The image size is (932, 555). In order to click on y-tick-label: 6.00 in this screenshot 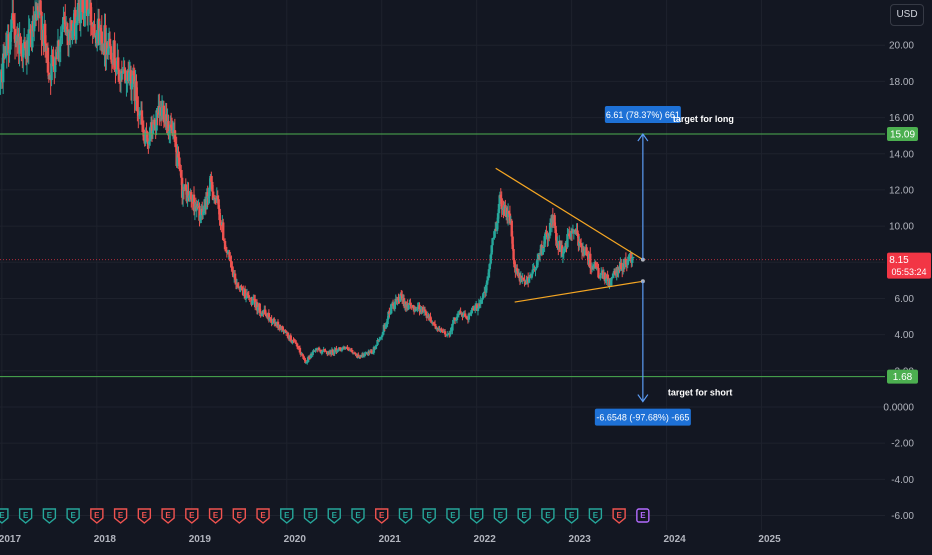, I will do `click(905, 299)`.